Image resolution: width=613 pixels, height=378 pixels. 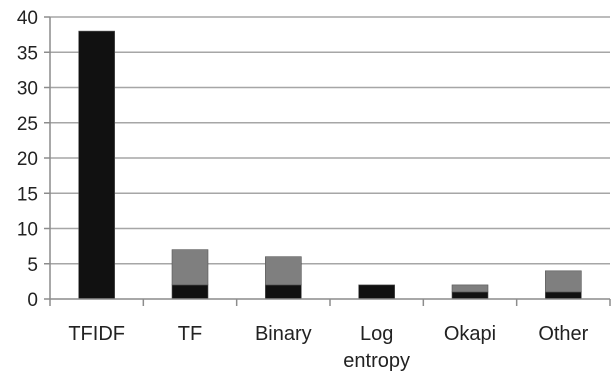 I want to click on y-tick-label: 5, so click(x=32, y=265).